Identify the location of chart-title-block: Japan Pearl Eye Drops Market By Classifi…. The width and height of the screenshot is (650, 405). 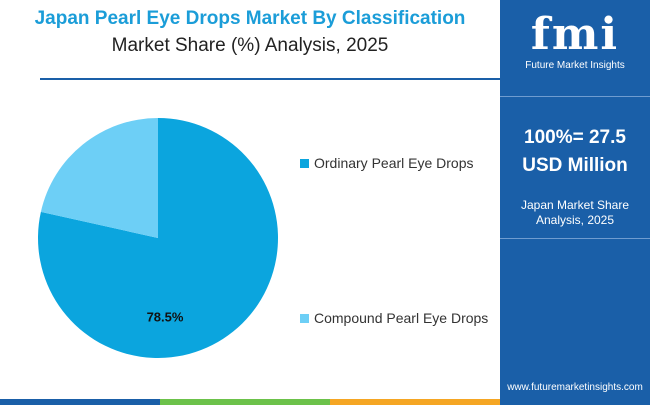
(250, 33).